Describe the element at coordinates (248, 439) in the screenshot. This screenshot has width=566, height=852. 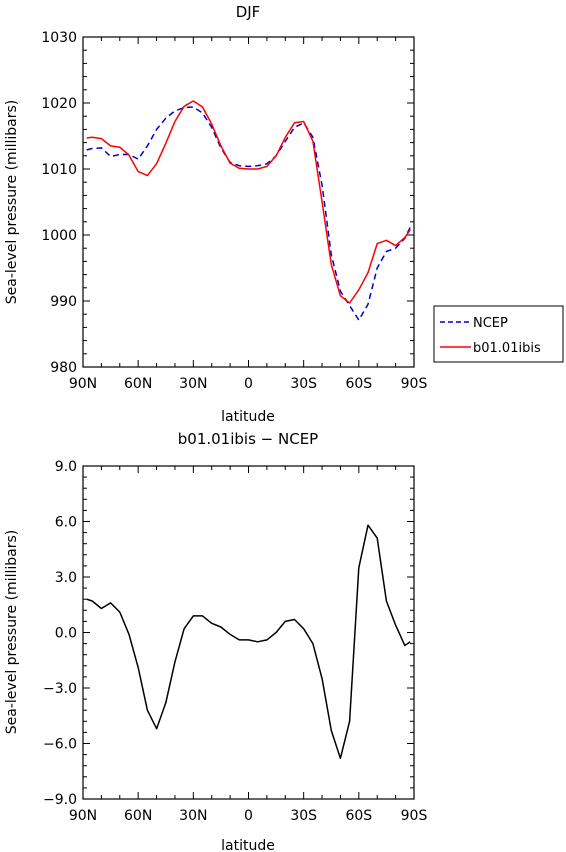
I see `chart-2-title: b01.01ibis − NCEP` at that location.